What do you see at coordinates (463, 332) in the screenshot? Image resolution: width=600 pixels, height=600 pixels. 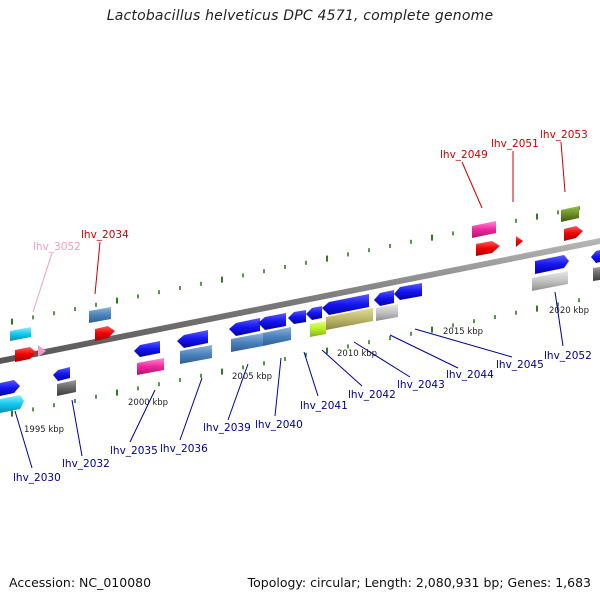 I see `scale-label-2015: 2015 kbp` at bounding box center [463, 332].